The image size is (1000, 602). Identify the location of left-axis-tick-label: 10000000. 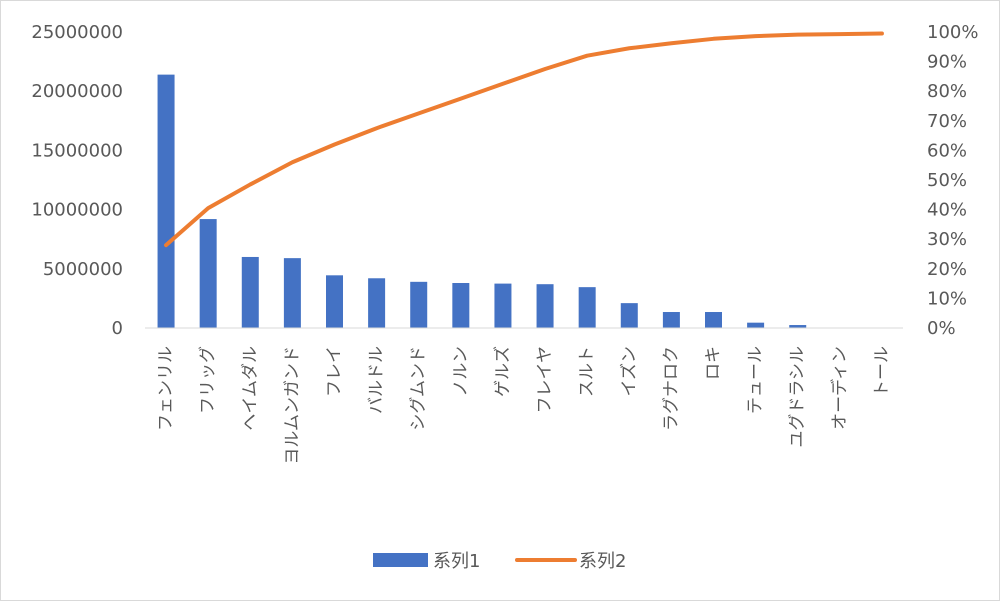
(77, 210).